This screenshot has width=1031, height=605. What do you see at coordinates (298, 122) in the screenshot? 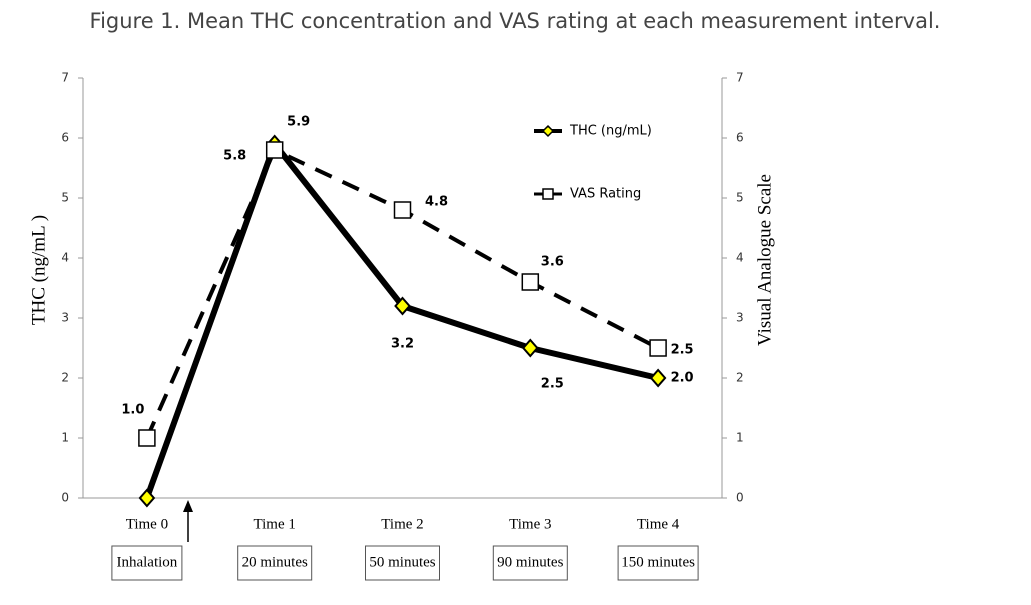
I see `data-label: 5.9` at bounding box center [298, 122].